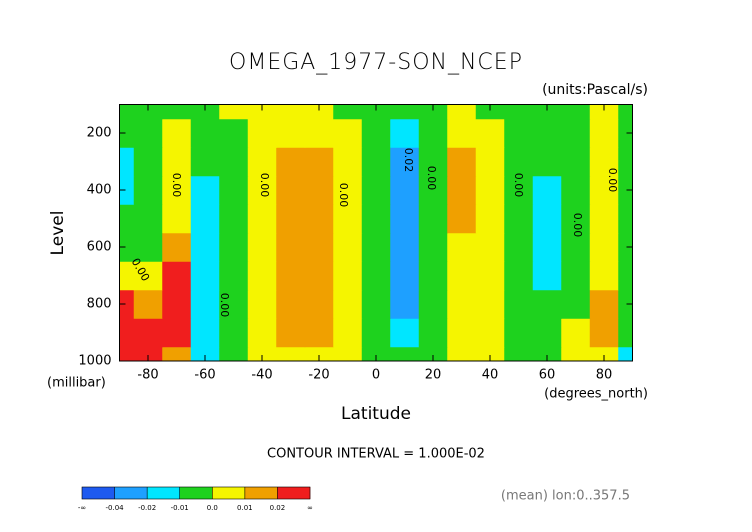 This screenshot has height=532, width=752. I want to click on y-label: Level, so click(58, 233).